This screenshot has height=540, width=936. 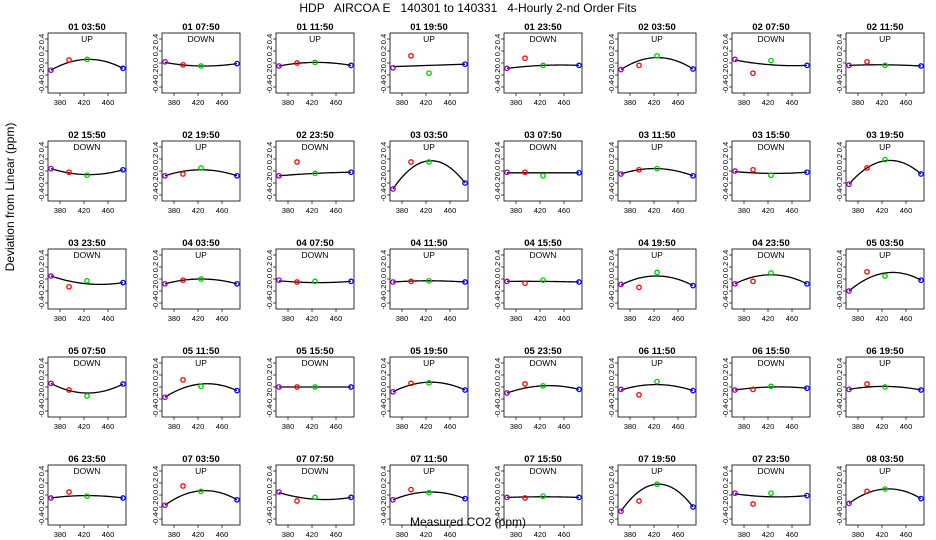 I want to click on panel-time: 04 11:50, so click(x=429, y=243).